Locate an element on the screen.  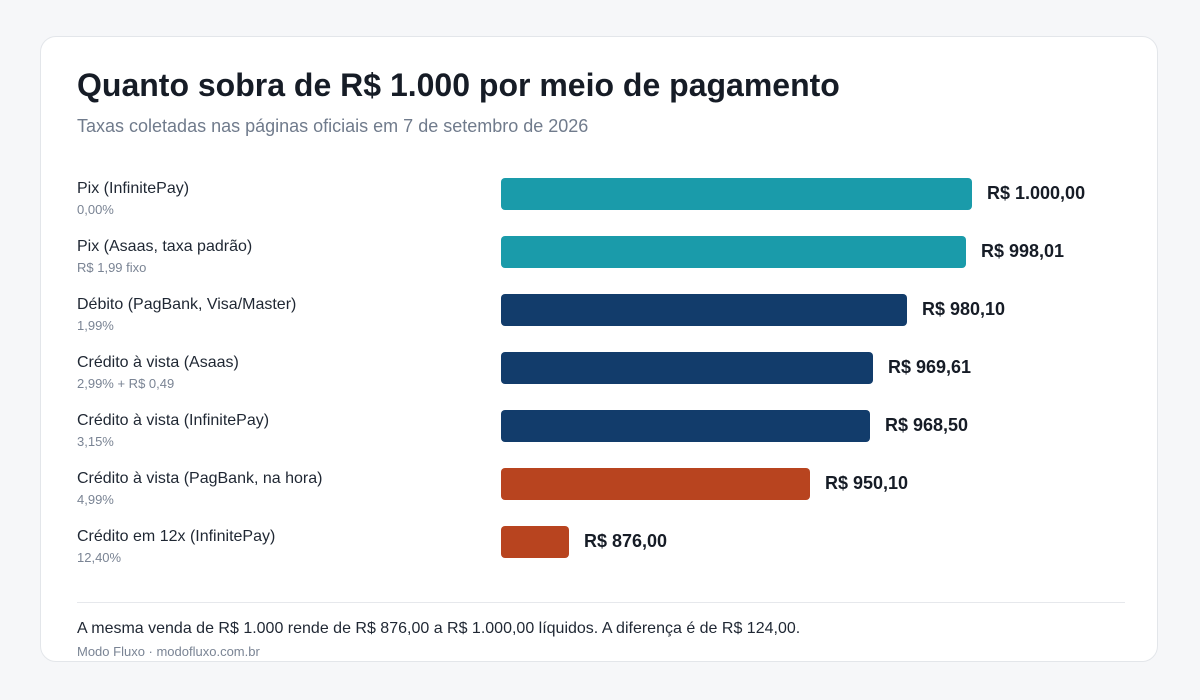
fee-label: 3,15% is located at coordinates (95, 441).